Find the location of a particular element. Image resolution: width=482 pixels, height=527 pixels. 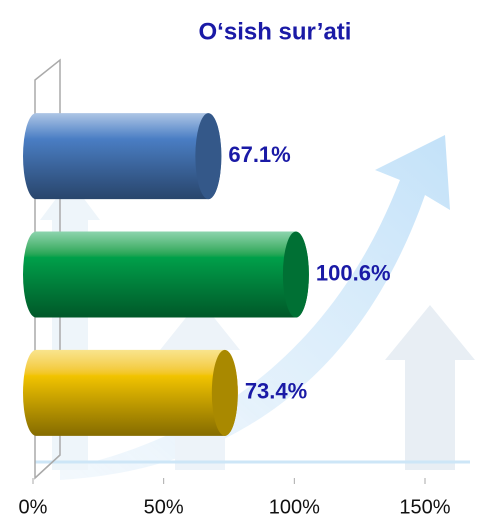

value-label: 67.1% is located at coordinates (259, 154).